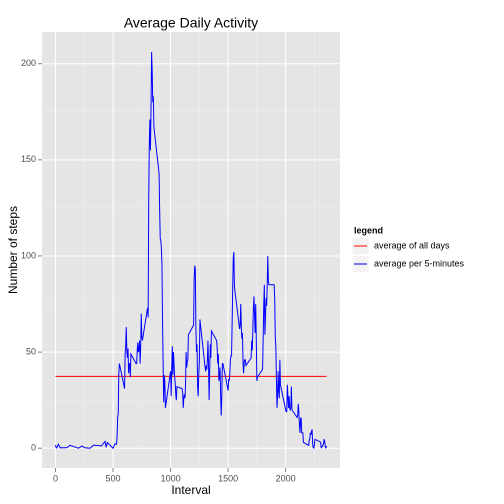  What do you see at coordinates (28, 63) in the screenshot?
I see `y-tick-label: 200` at bounding box center [28, 63].